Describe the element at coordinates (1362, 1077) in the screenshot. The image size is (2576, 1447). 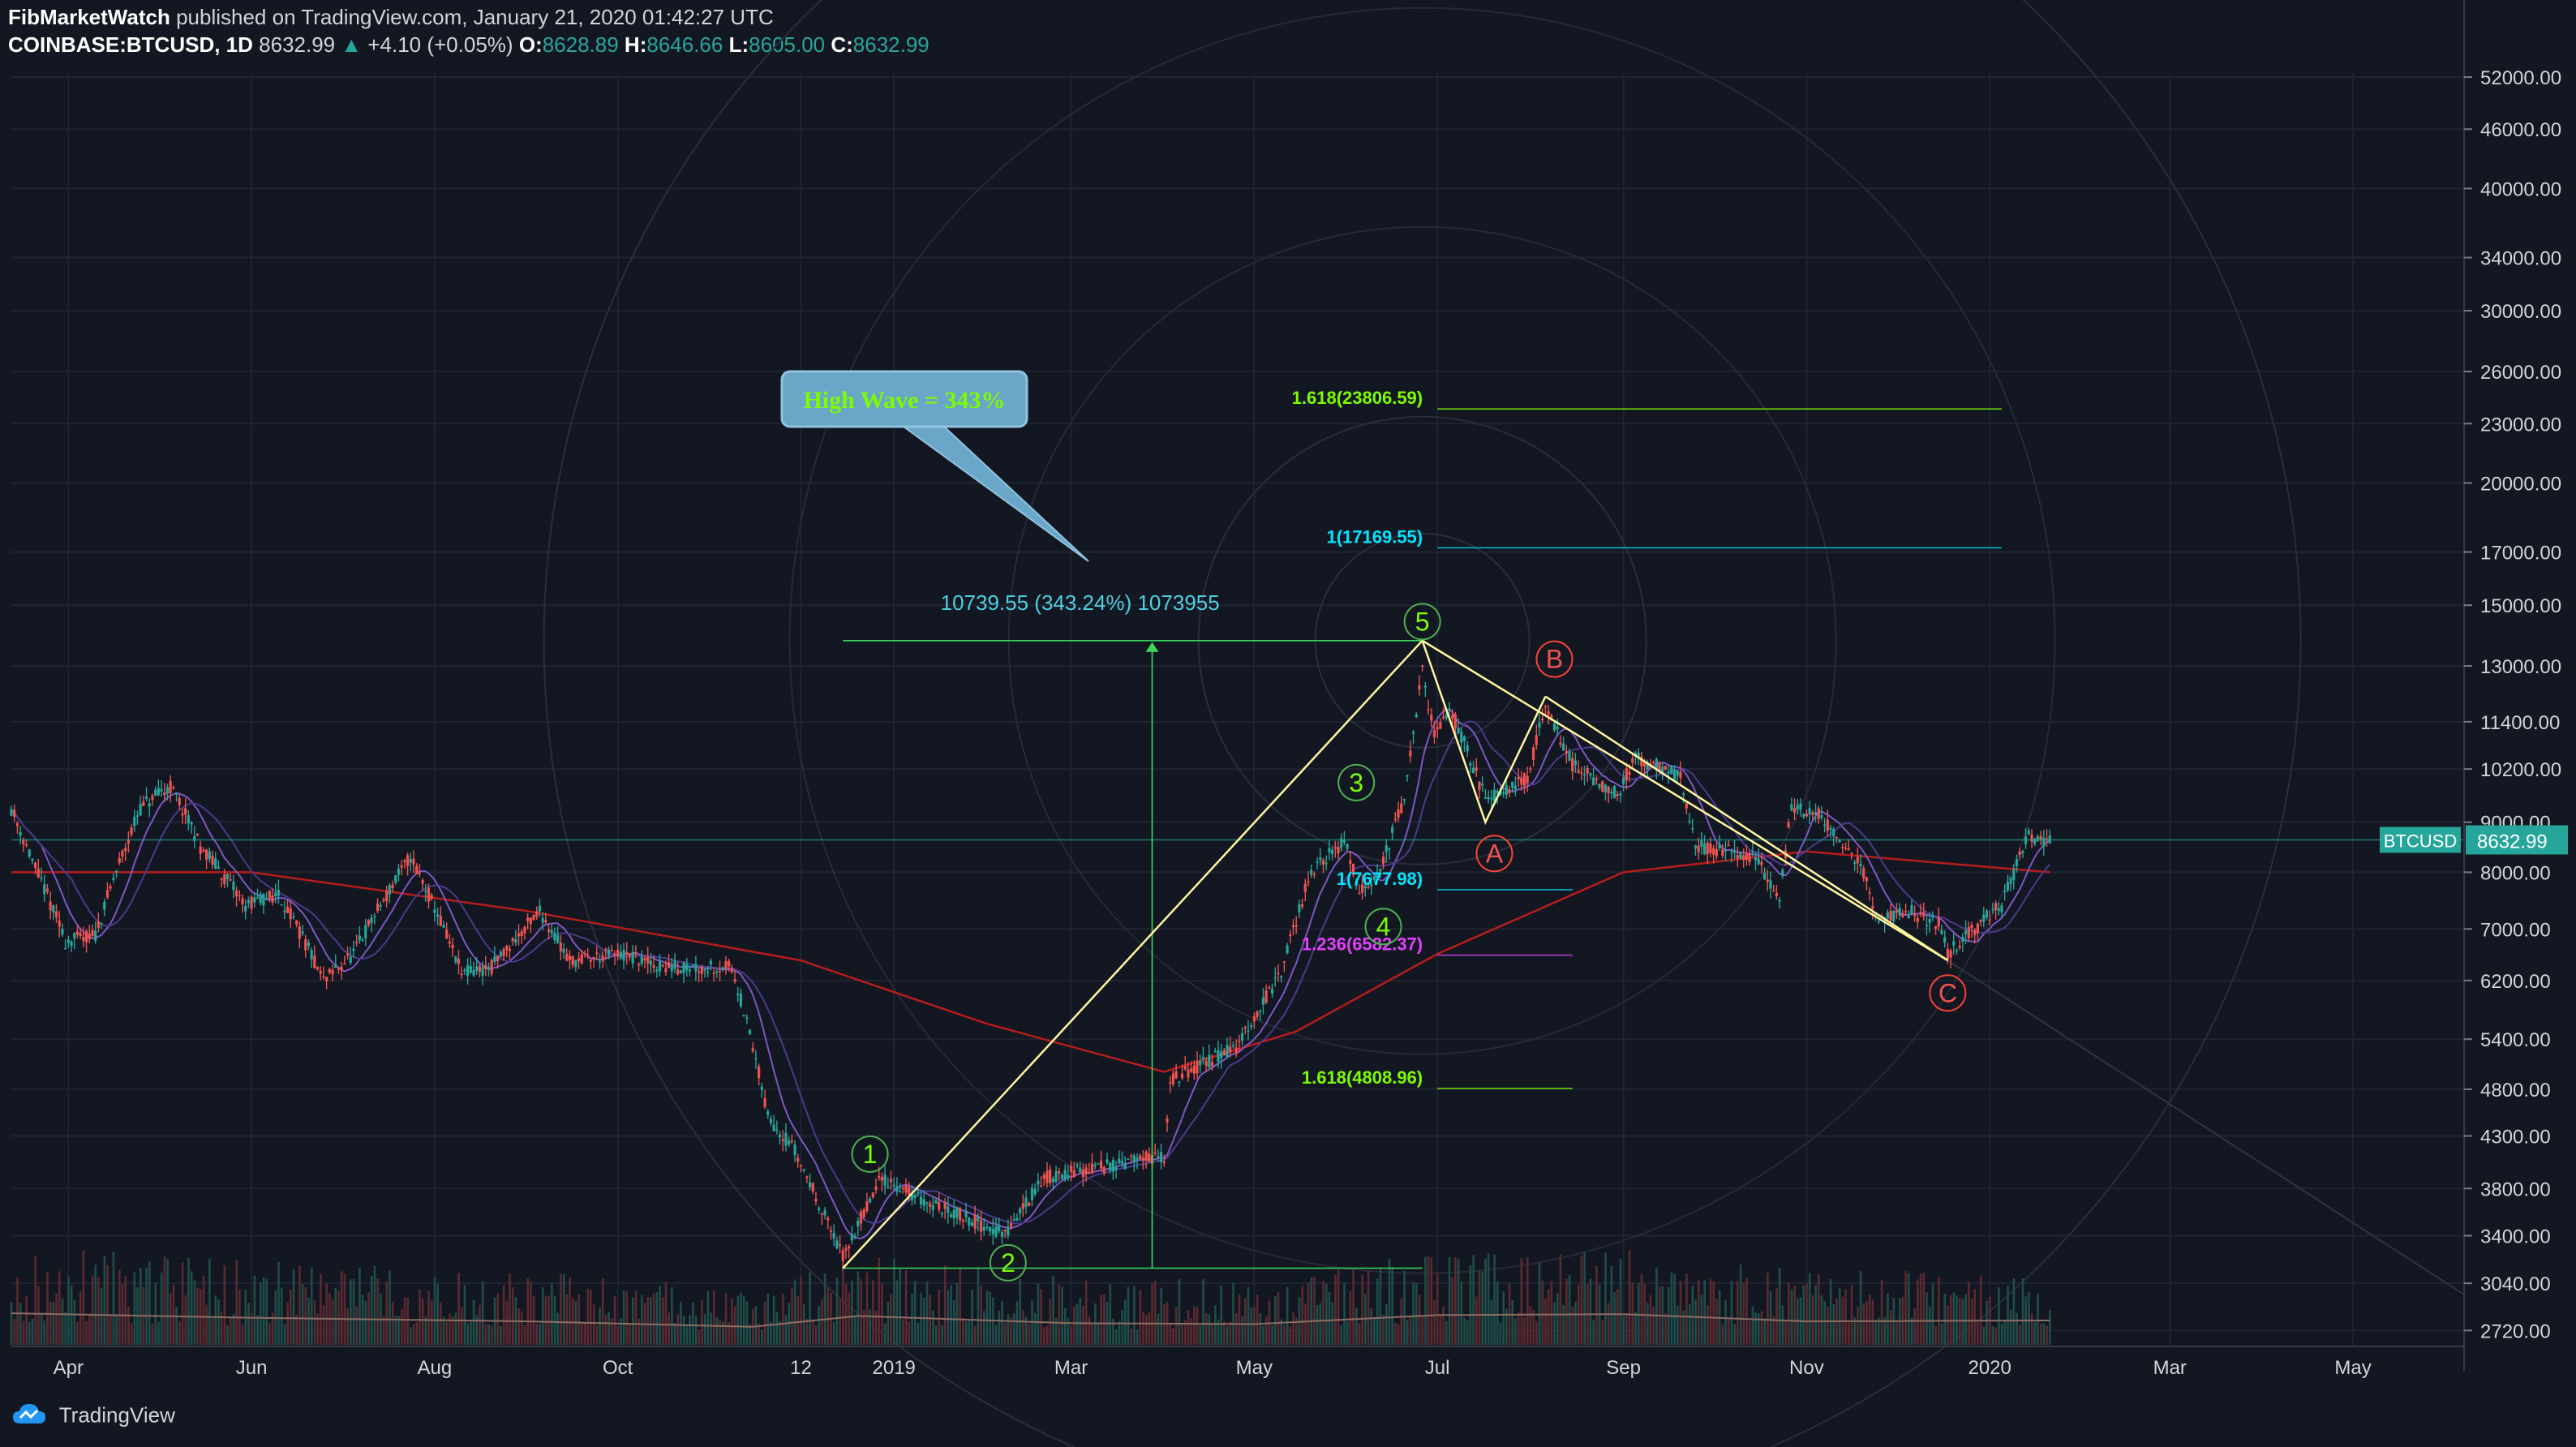
I see `fib-level-label: 1.618(4808.96)` at that location.